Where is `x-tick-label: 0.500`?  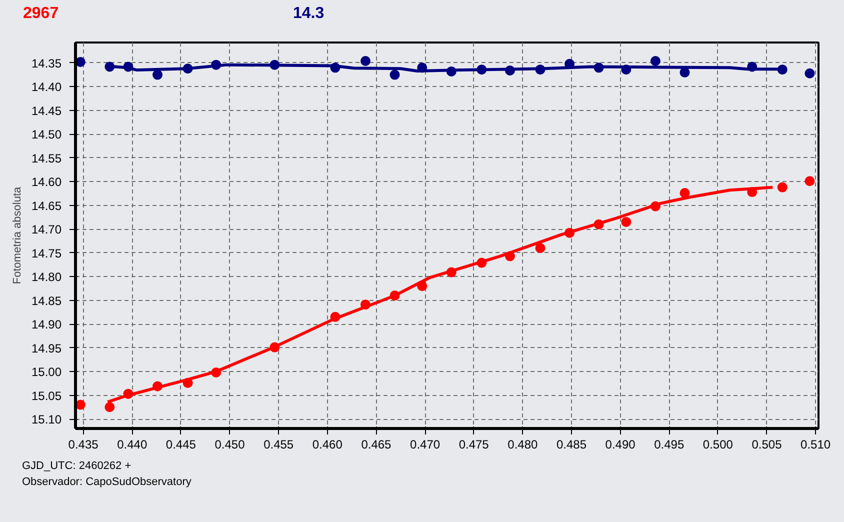 x-tick-label: 0.500 is located at coordinates (718, 445).